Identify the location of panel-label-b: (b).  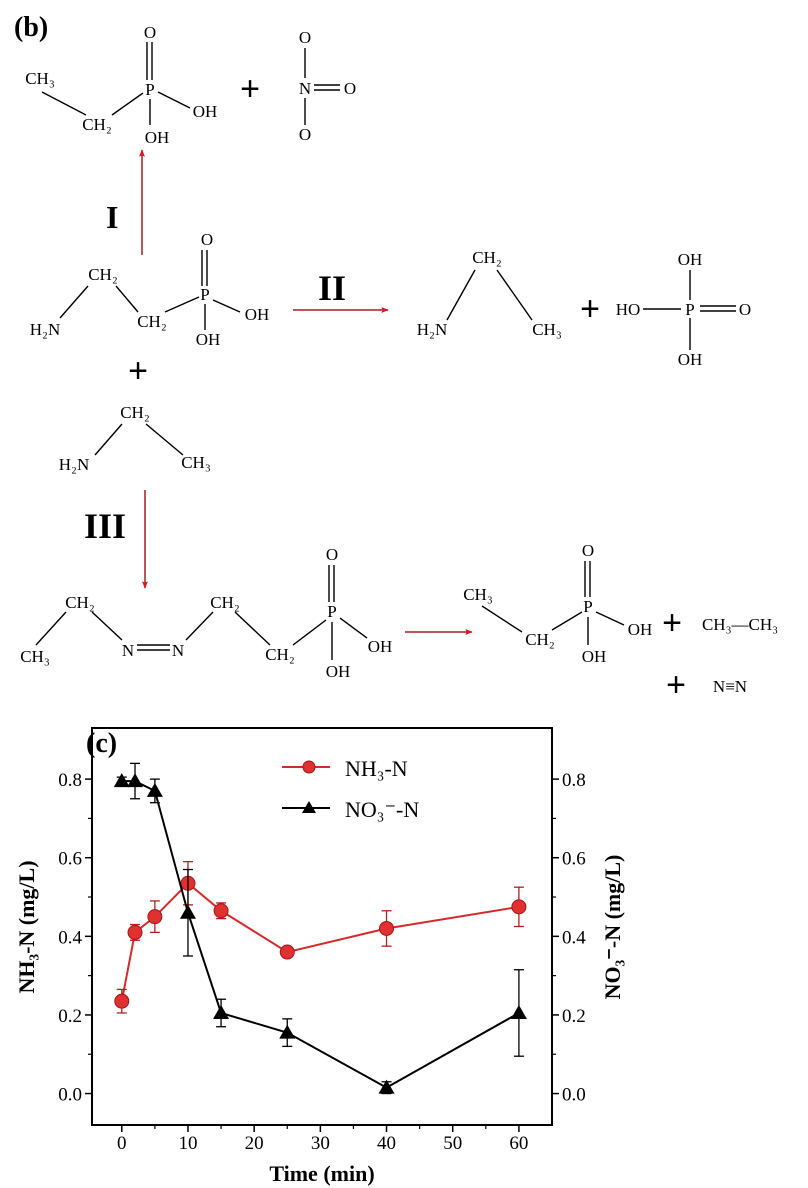
(31, 27).